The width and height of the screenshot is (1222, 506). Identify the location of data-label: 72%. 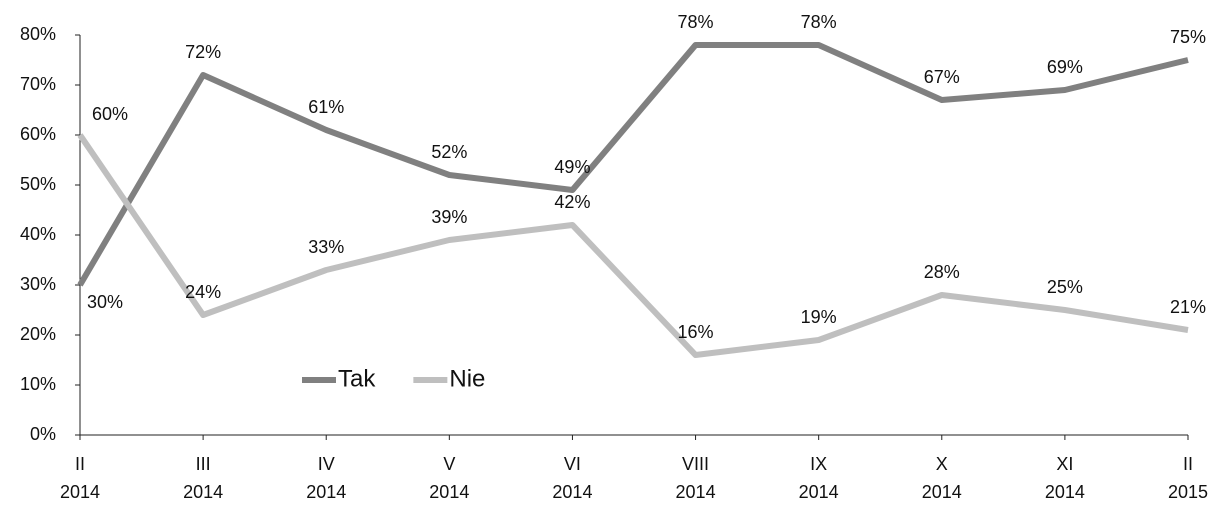
(203, 52).